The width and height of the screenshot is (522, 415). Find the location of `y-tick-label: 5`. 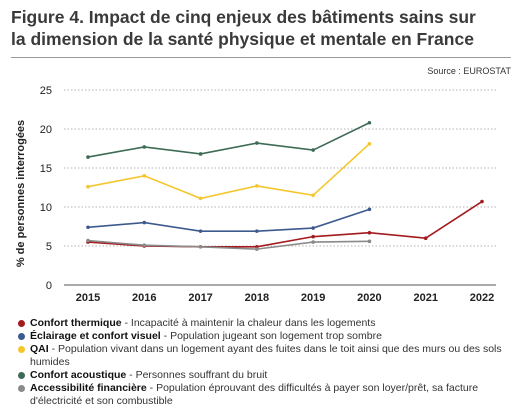

y-tick-label: 5 is located at coordinates (49, 247).